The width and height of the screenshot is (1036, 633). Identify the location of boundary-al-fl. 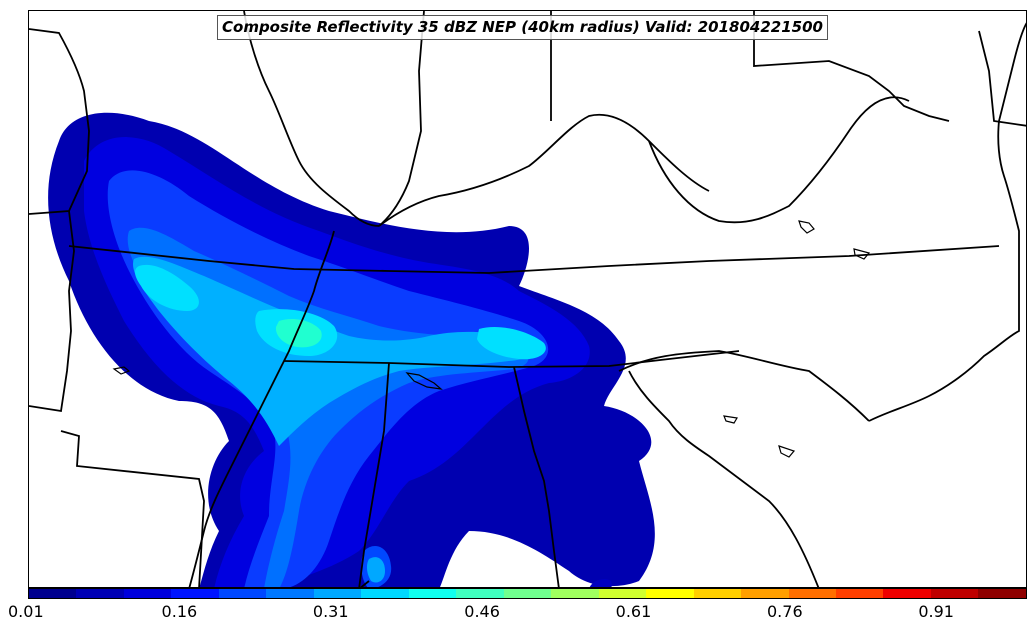
(365, 583).